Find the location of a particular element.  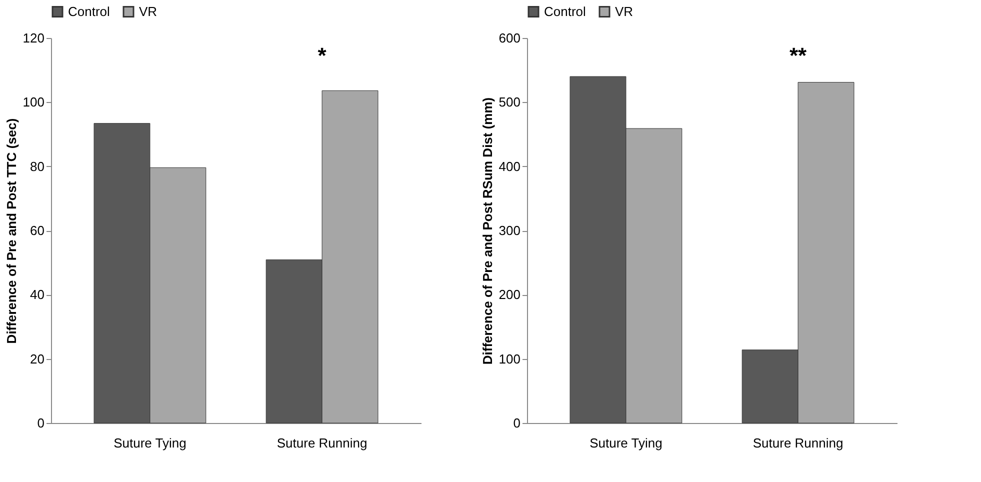

y-tick-label: 500 is located at coordinates (509, 102).